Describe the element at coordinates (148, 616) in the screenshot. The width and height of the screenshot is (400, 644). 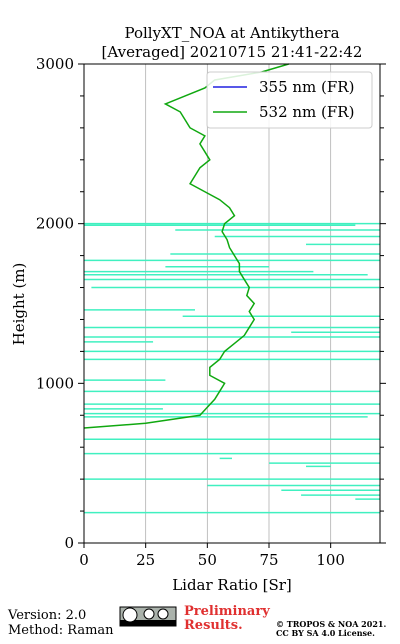
I see `cc-logo` at that location.